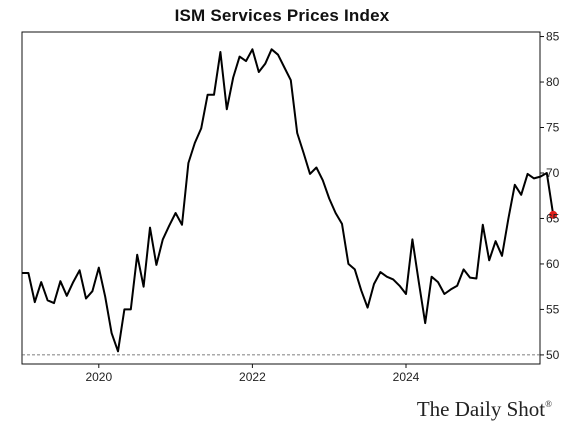 The image size is (564, 432). I want to click on brand-name: The Daily Shot, so click(481, 409).